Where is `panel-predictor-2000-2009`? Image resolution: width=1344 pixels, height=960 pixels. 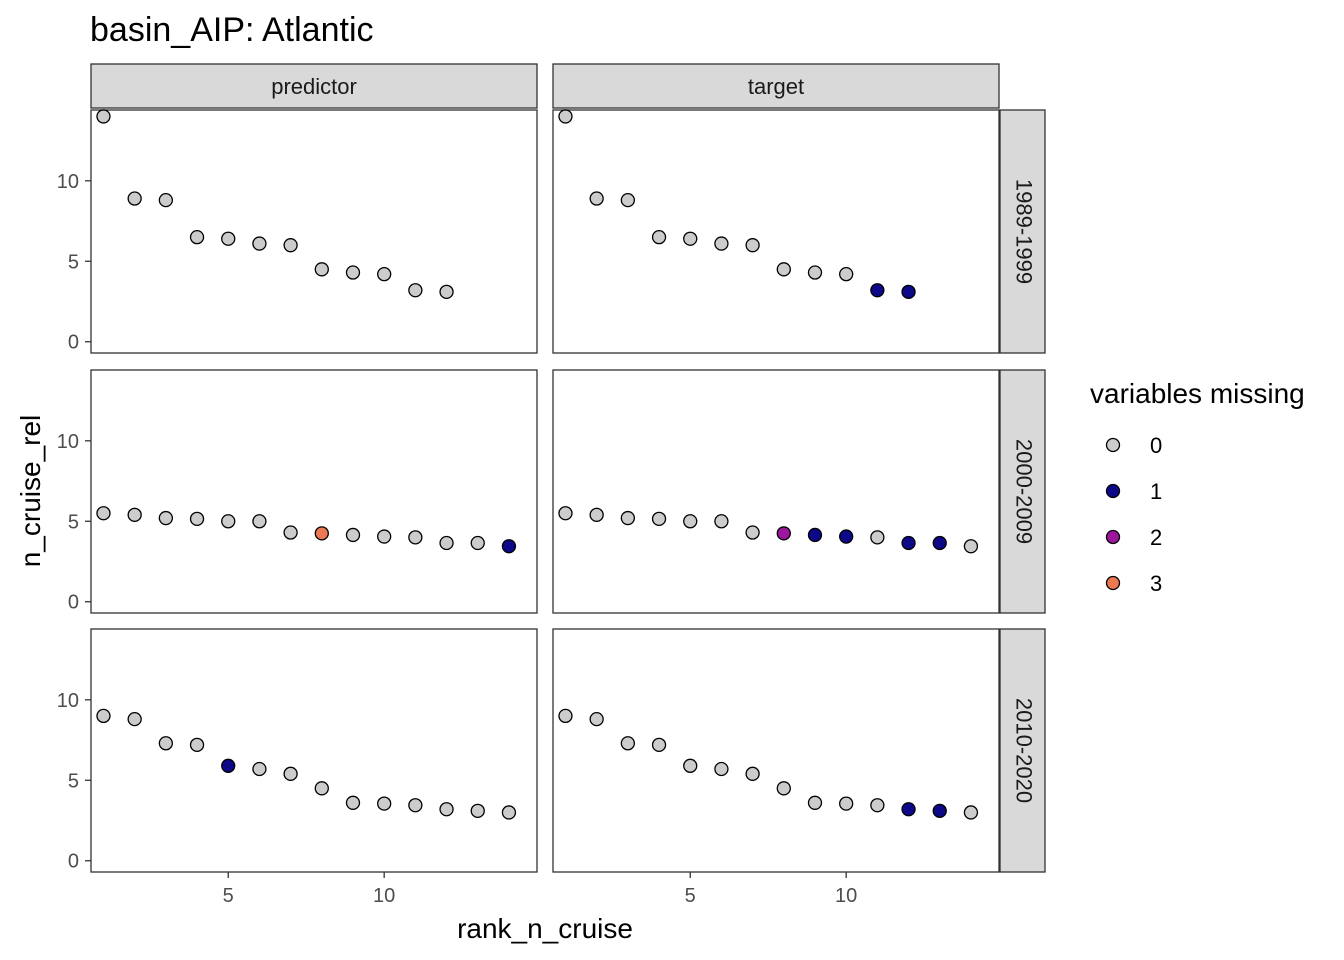 panel-predictor-2000-2009 is located at coordinates (314, 491).